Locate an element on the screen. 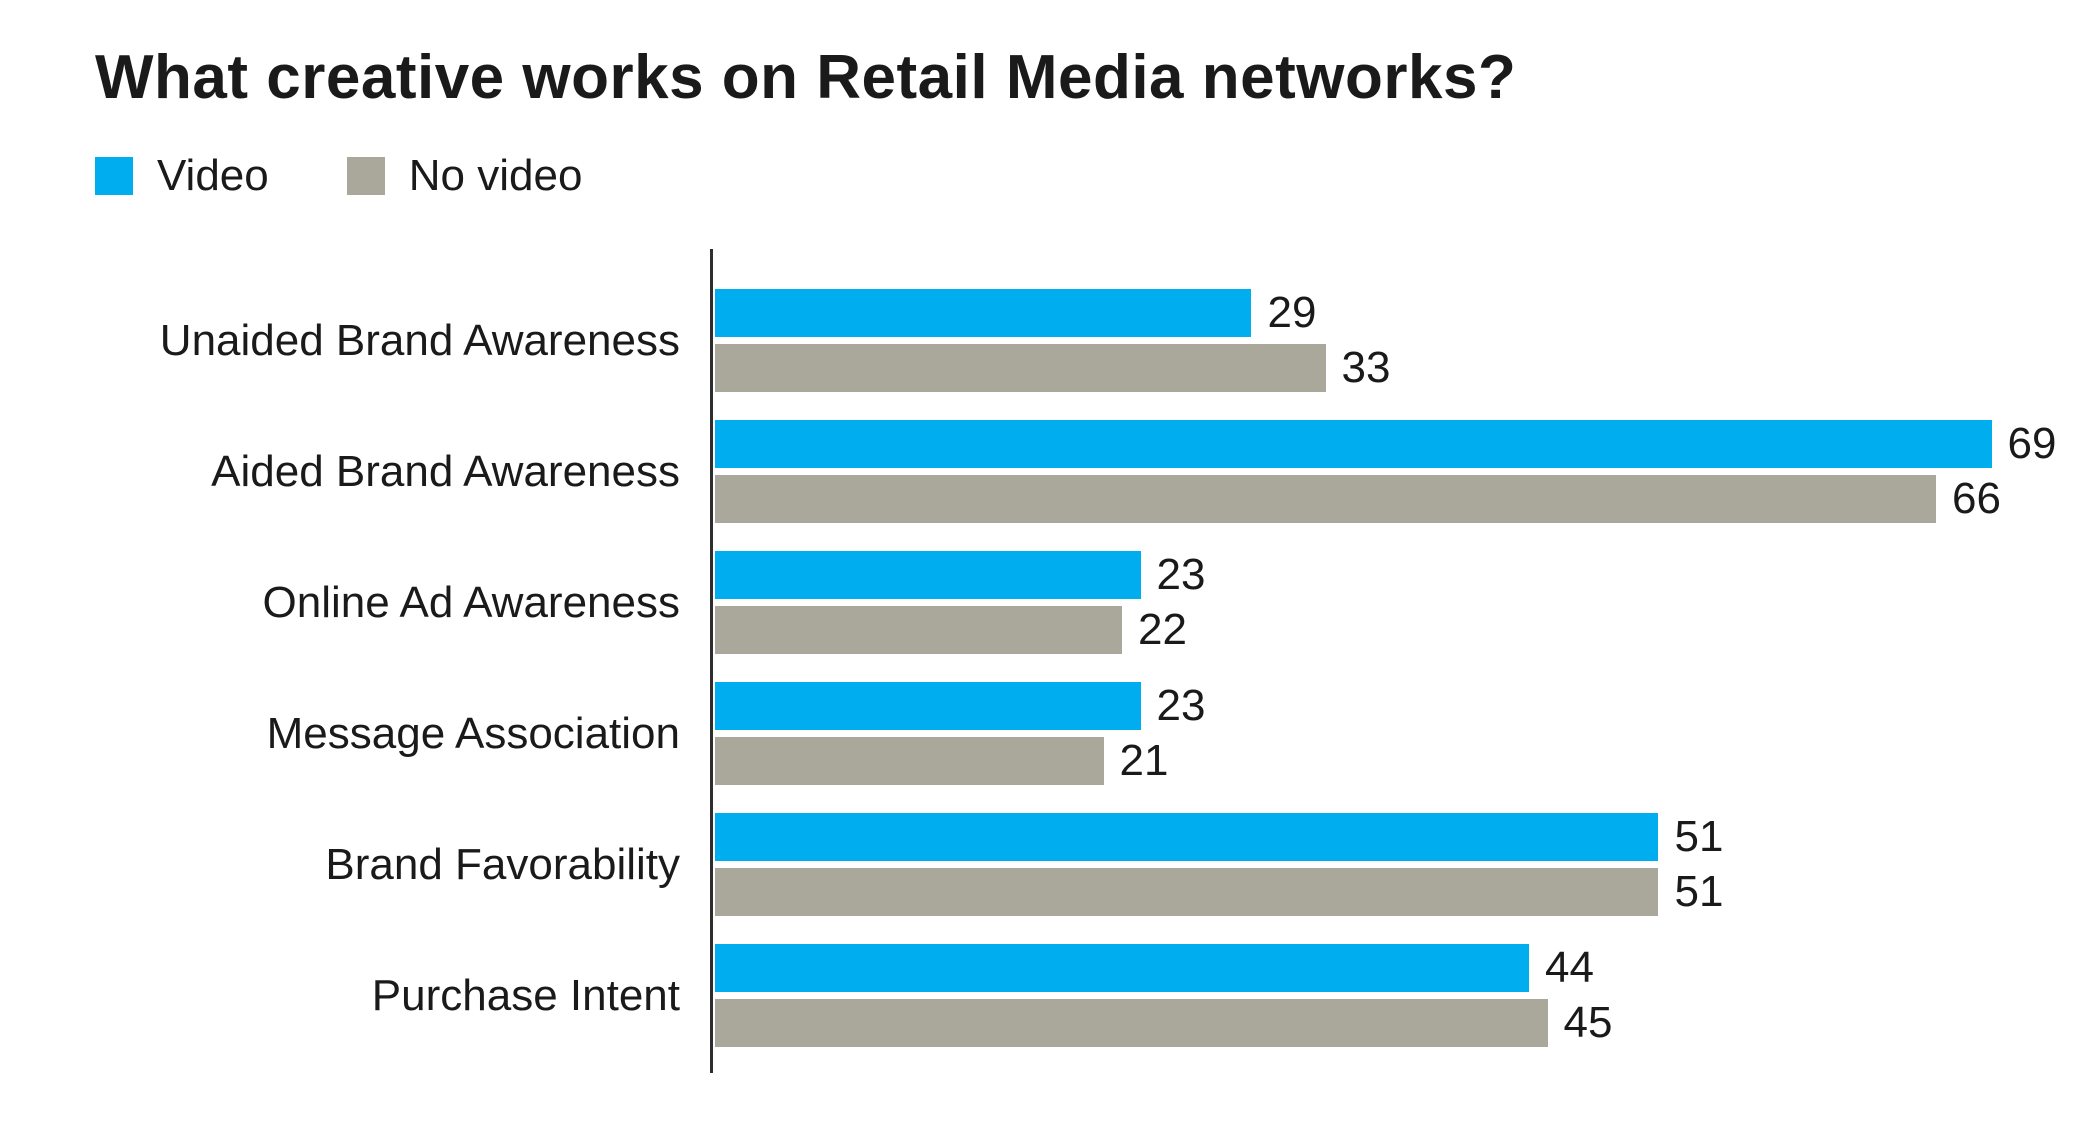 The image size is (2083, 1125). chart-group: Purchase Intent 44 45 is located at coordinates (1089, 995).